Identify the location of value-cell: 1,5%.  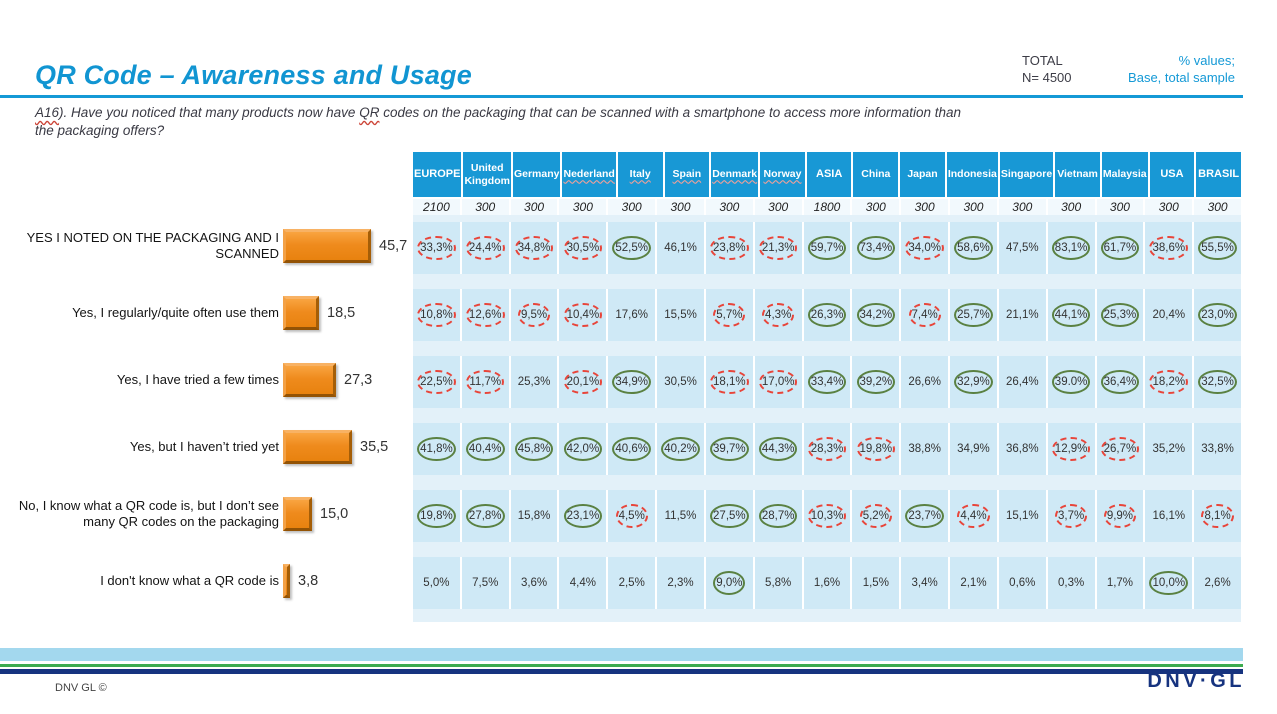
(876, 583).